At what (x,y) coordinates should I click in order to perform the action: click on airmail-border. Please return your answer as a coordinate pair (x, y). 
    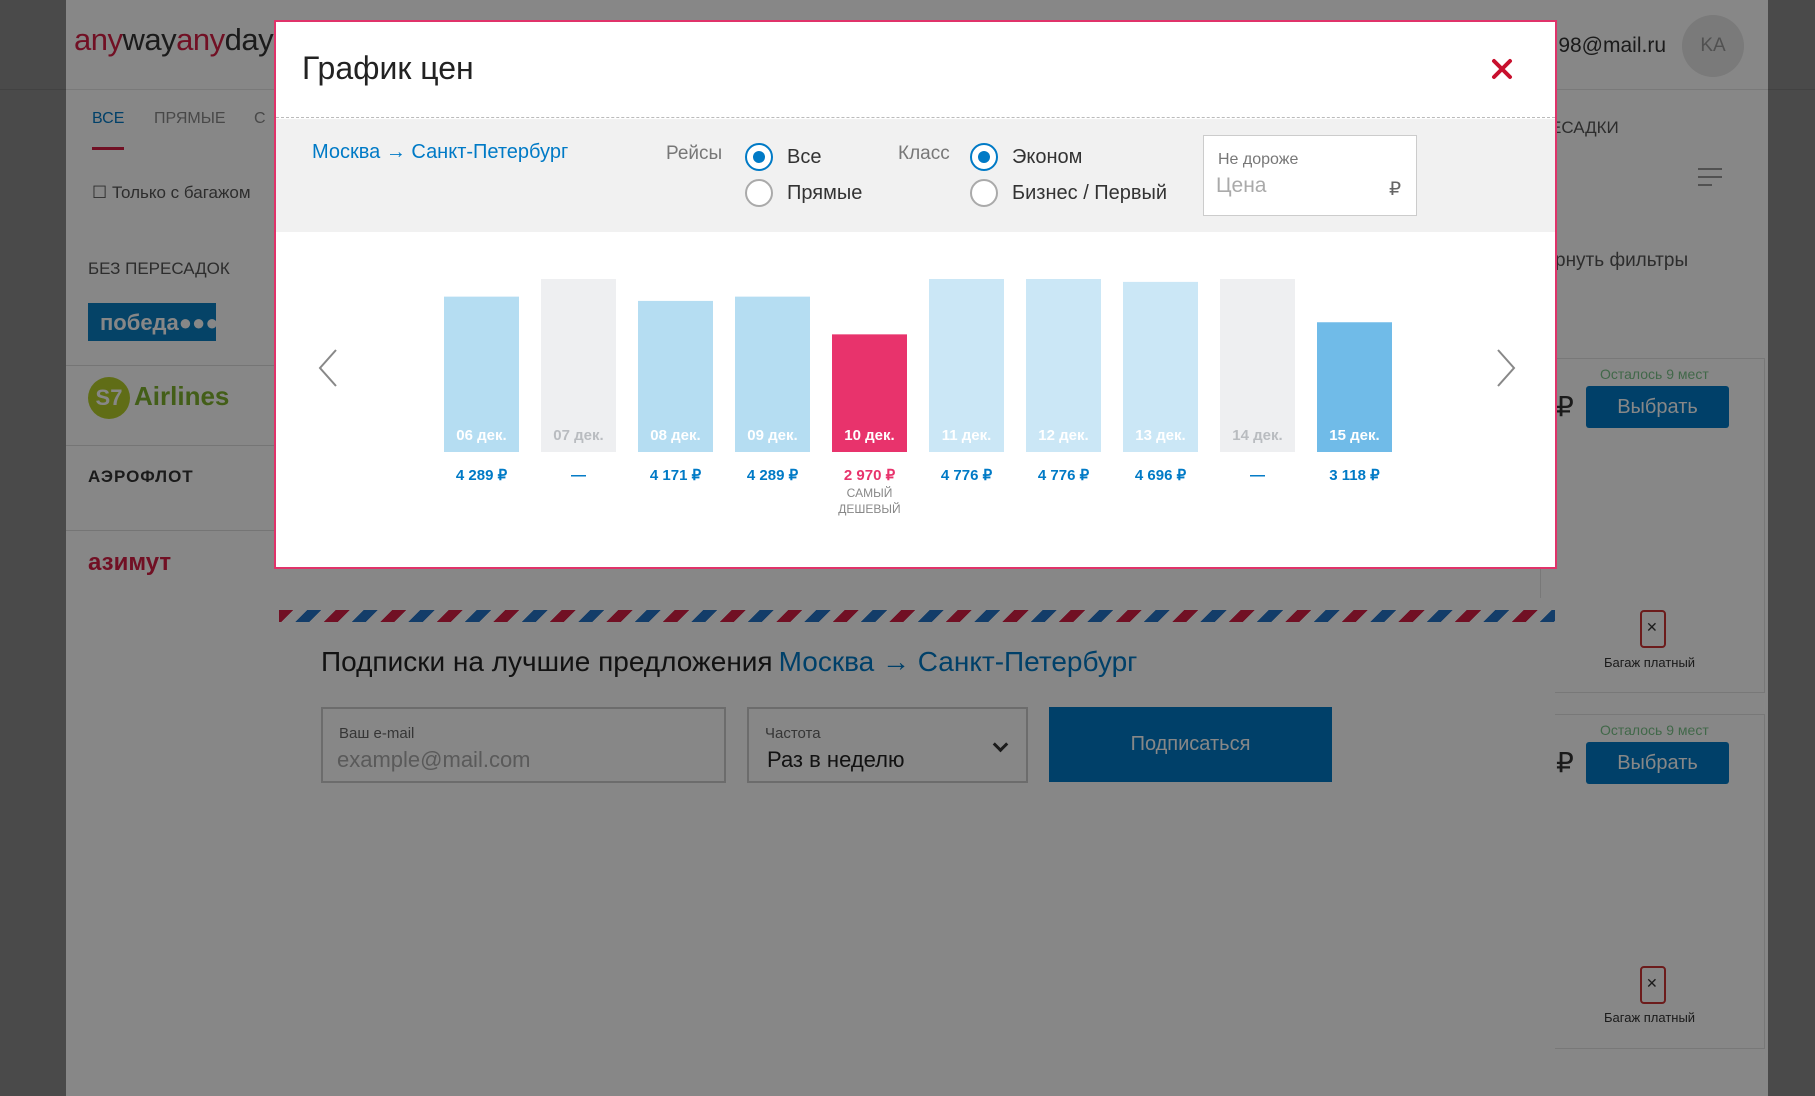
    Looking at the image, I should click on (917, 616).